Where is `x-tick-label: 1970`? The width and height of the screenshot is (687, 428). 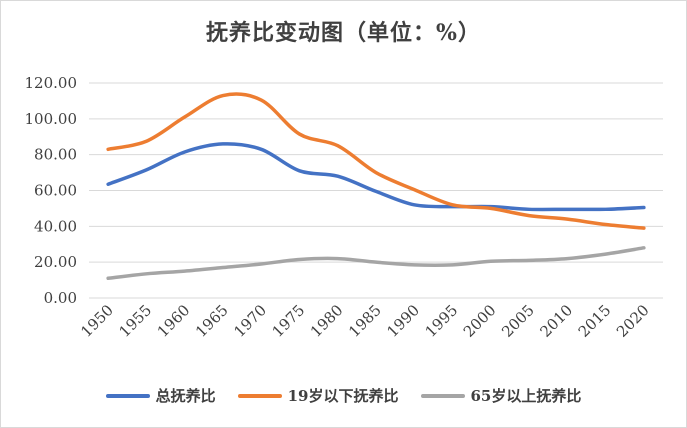 x-tick-label: 1970 is located at coordinates (250, 321).